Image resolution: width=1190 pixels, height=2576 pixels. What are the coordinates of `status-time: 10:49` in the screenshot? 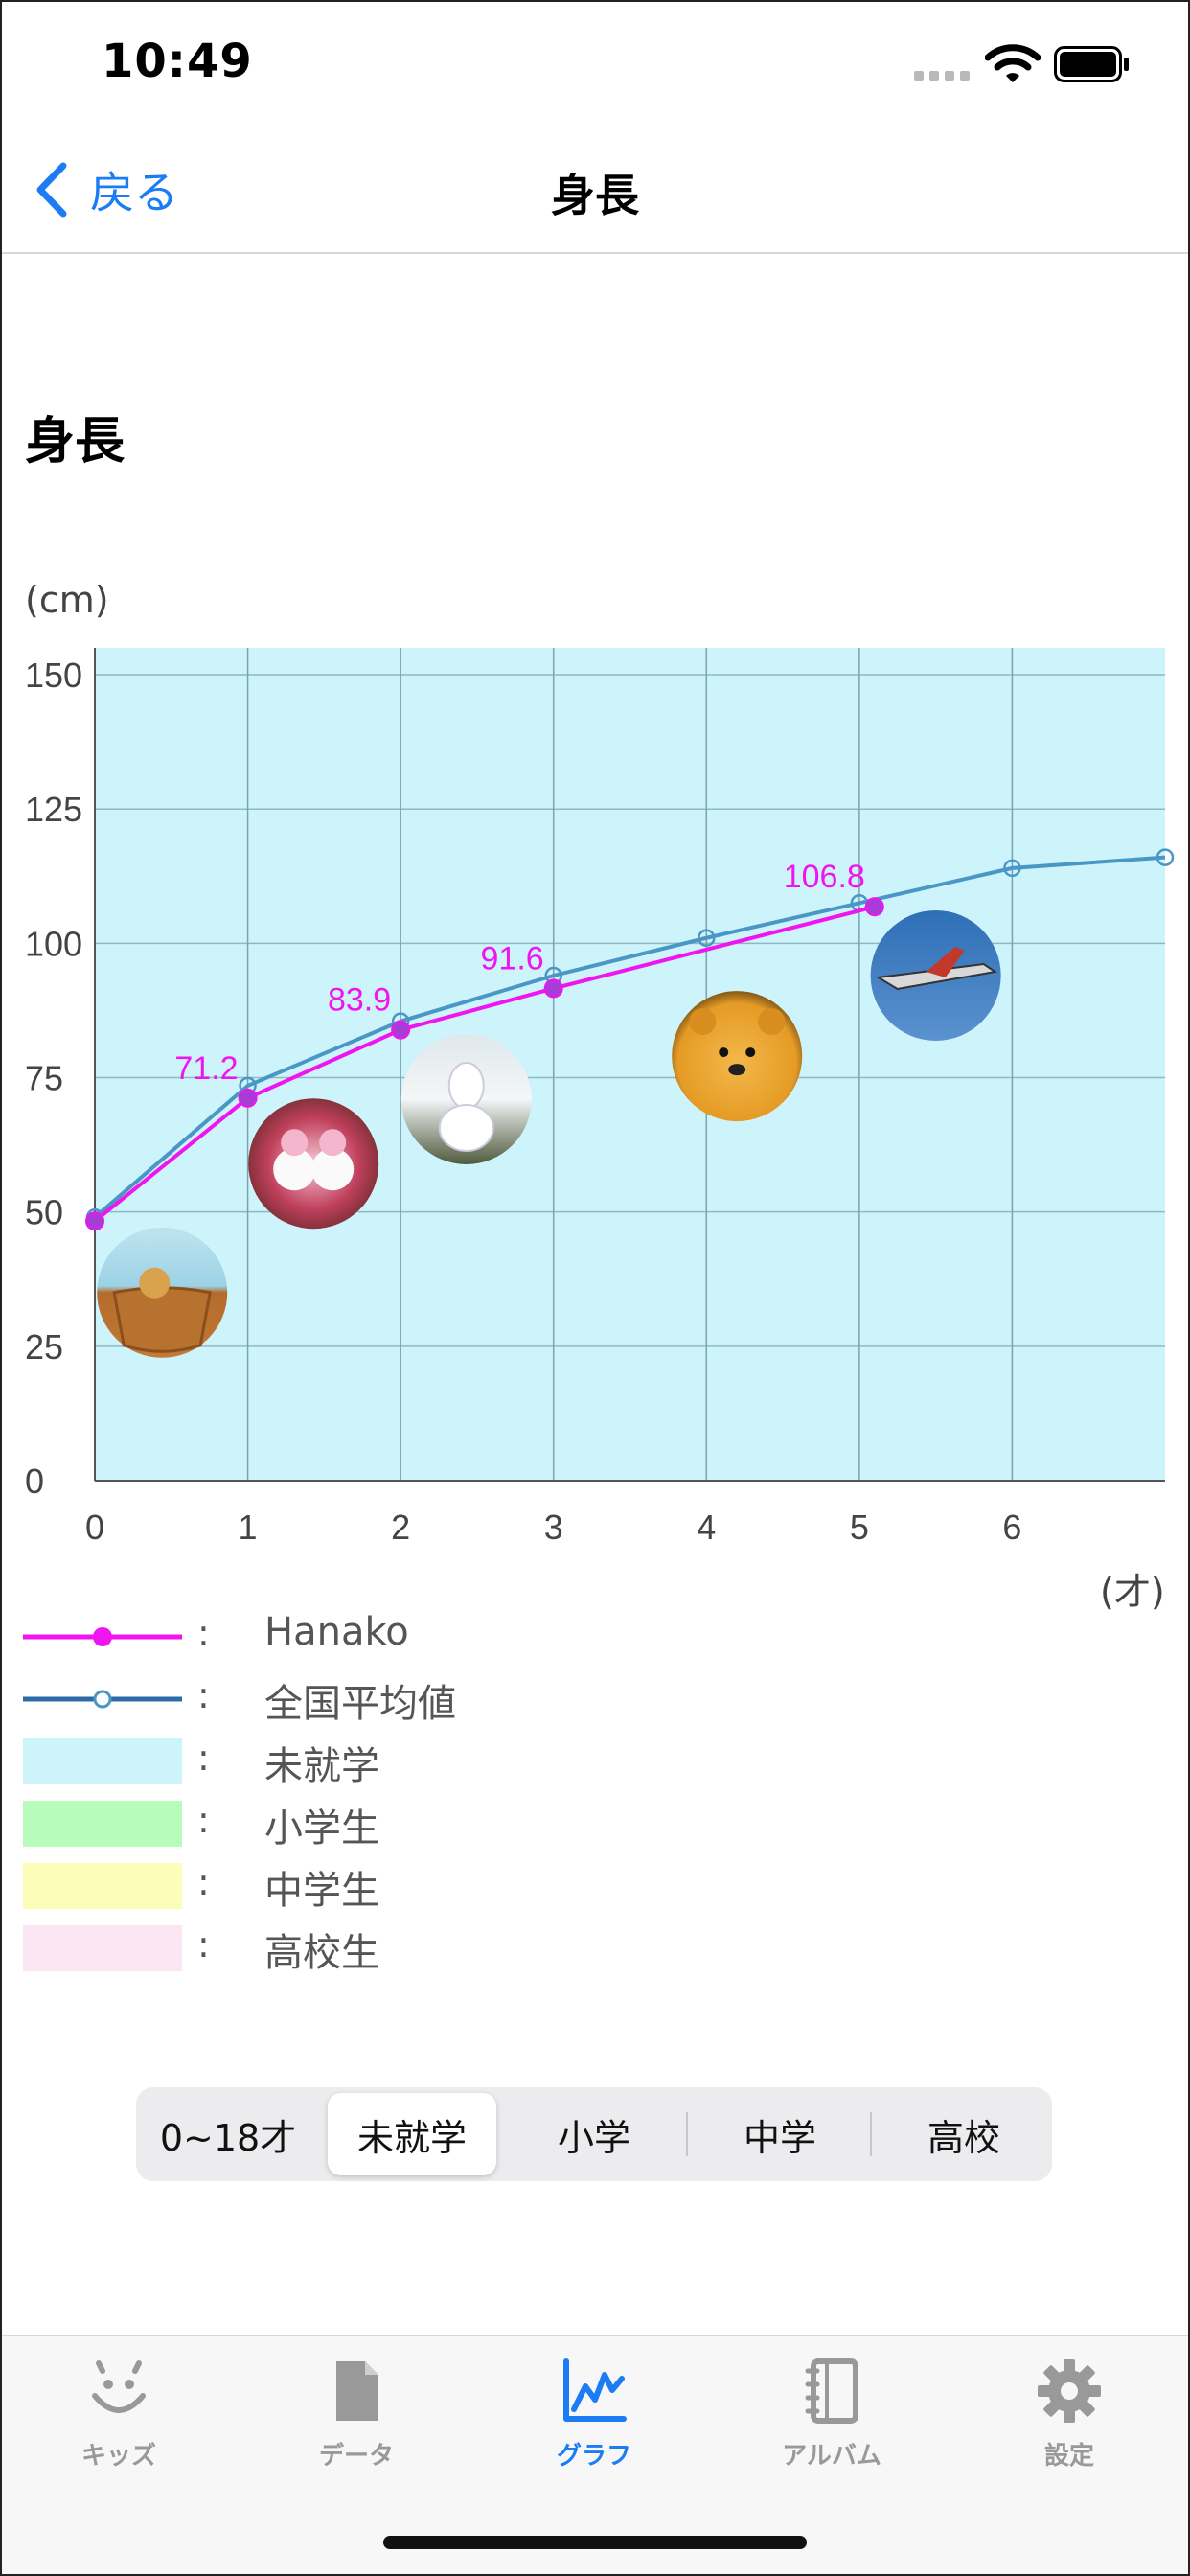 It's located at (178, 61).